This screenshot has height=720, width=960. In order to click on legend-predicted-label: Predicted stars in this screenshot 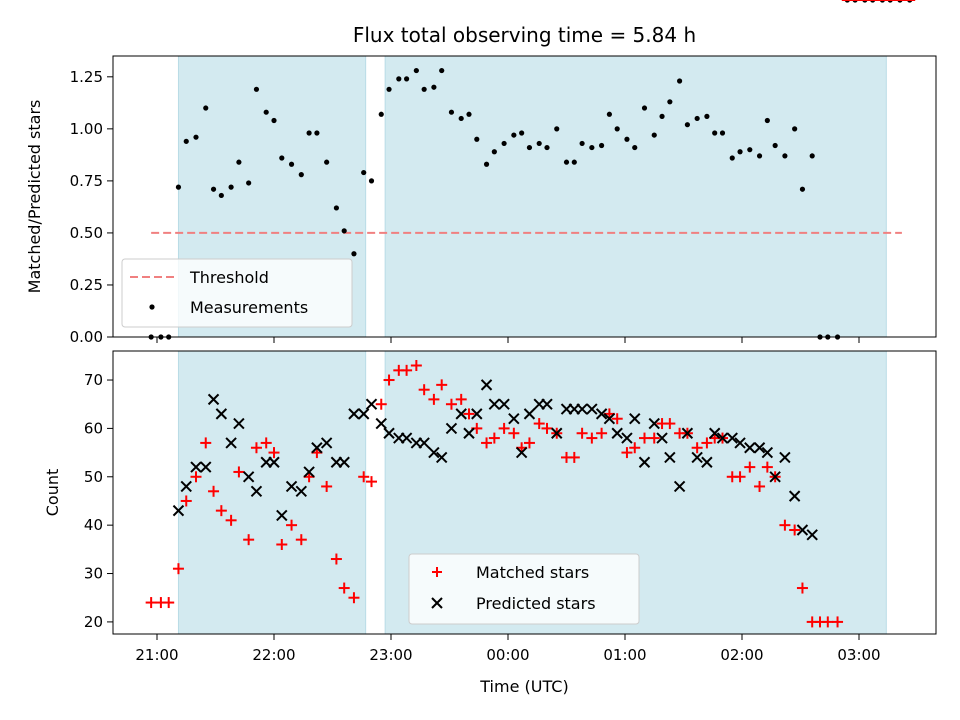, I will do `click(536, 603)`.